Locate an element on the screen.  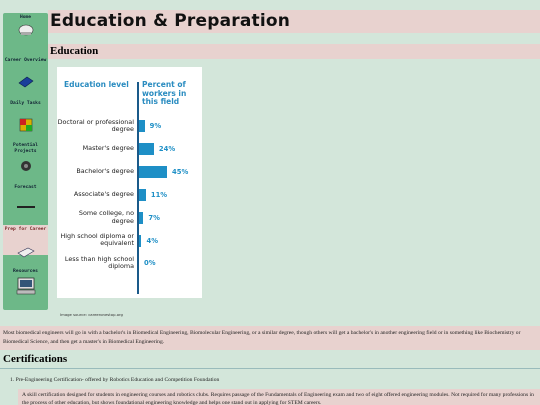
page-title: Education & Preparation is located at coordinates (294, 21).